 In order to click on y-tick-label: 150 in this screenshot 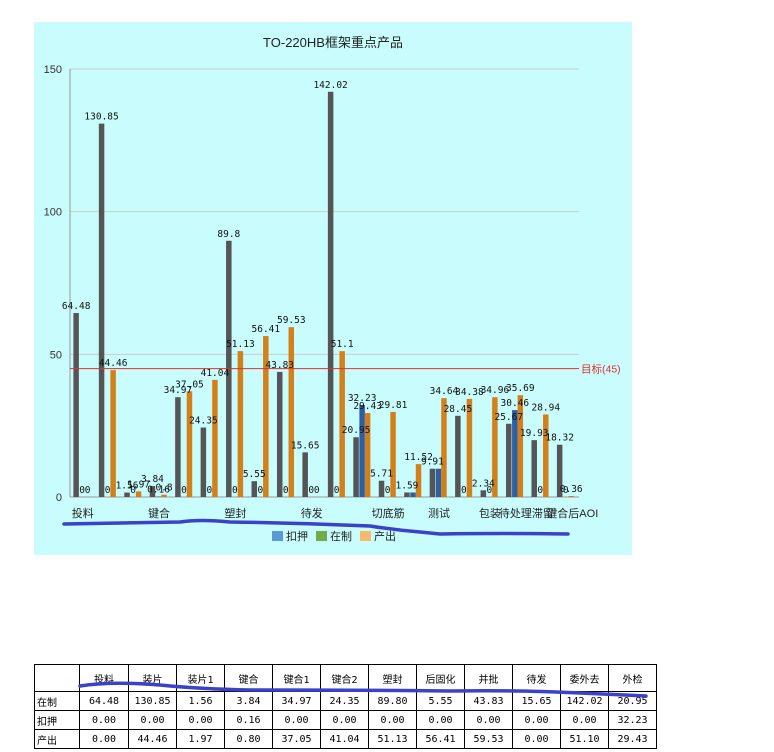, I will do `click(53, 70)`.